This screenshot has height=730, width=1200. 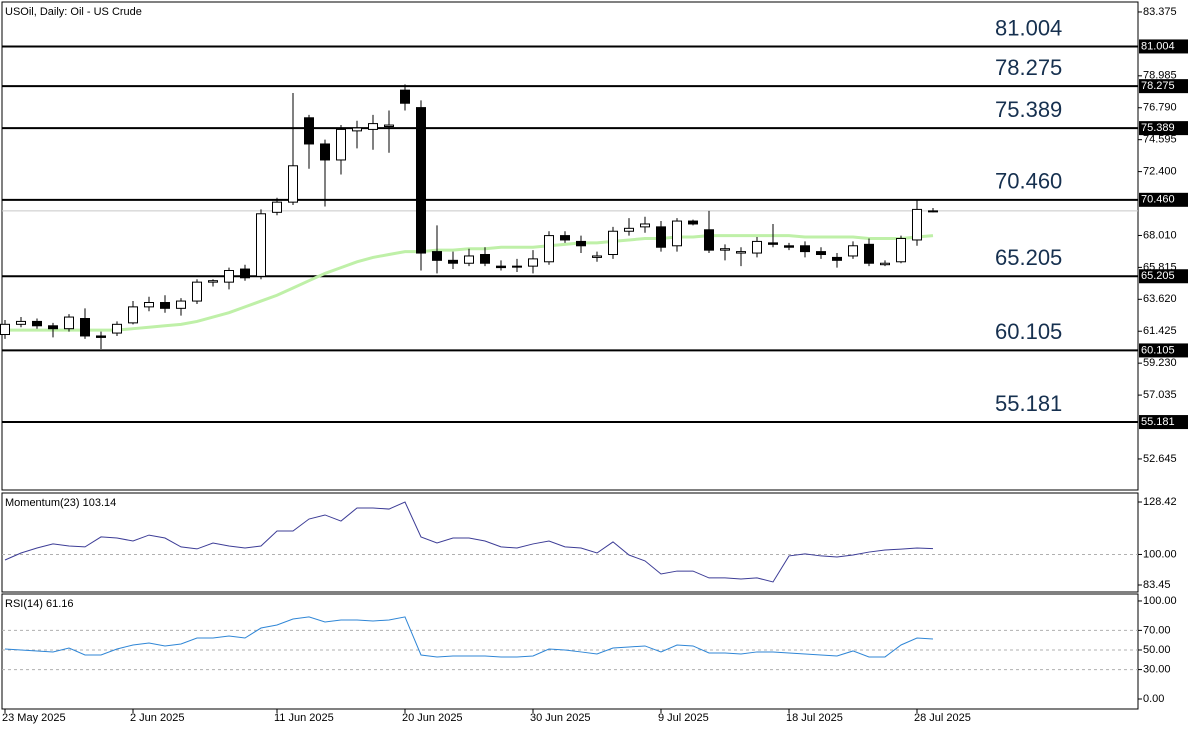 I want to click on y-tick-label: 68.010, so click(x=1160, y=235).